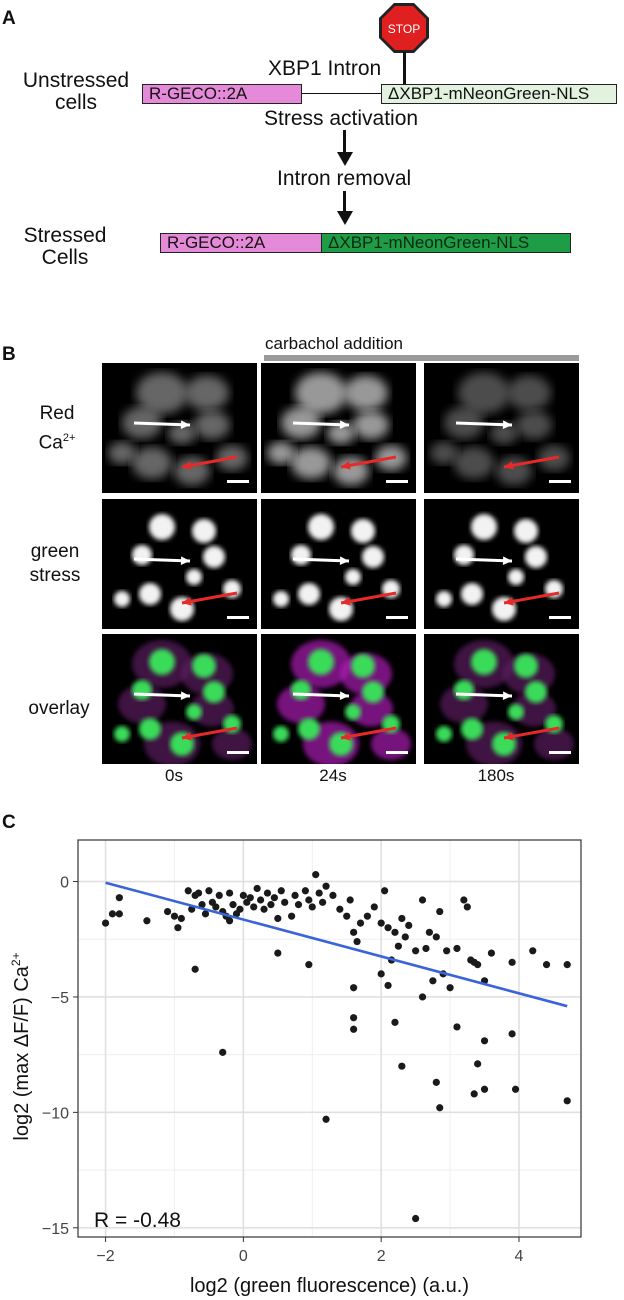 This screenshot has width=624, height=1300. I want to click on micro-image-r0-c2, so click(501, 428).